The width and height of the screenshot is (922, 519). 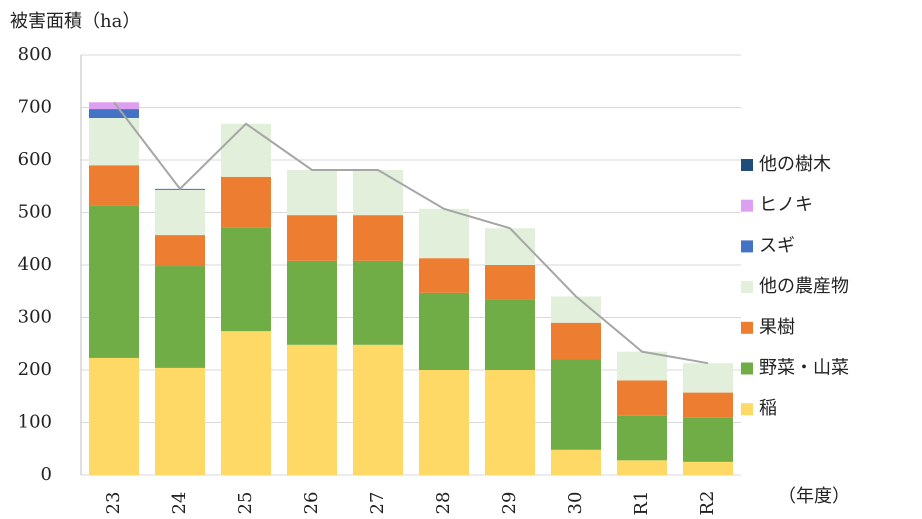 What do you see at coordinates (46, 474) in the screenshot?
I see `y-tick-label: 0` at bounding box center [46, 474].